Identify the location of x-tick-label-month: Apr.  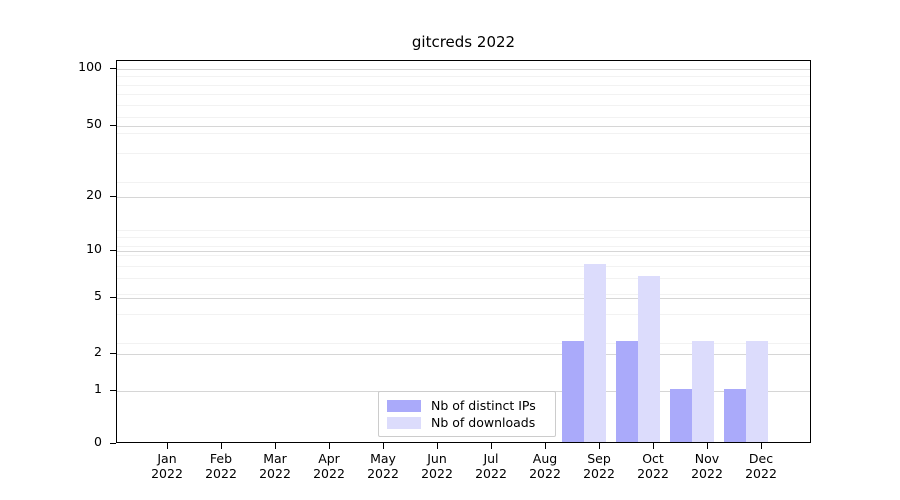
(329, 458).